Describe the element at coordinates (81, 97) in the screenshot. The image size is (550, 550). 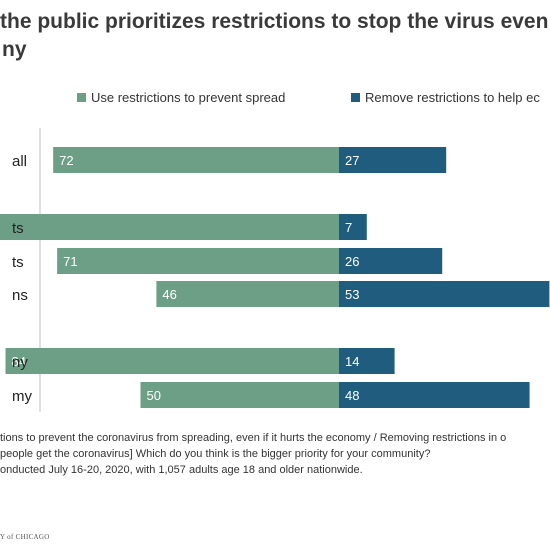
I see `legend-swatch-use-restrictions` at that location.